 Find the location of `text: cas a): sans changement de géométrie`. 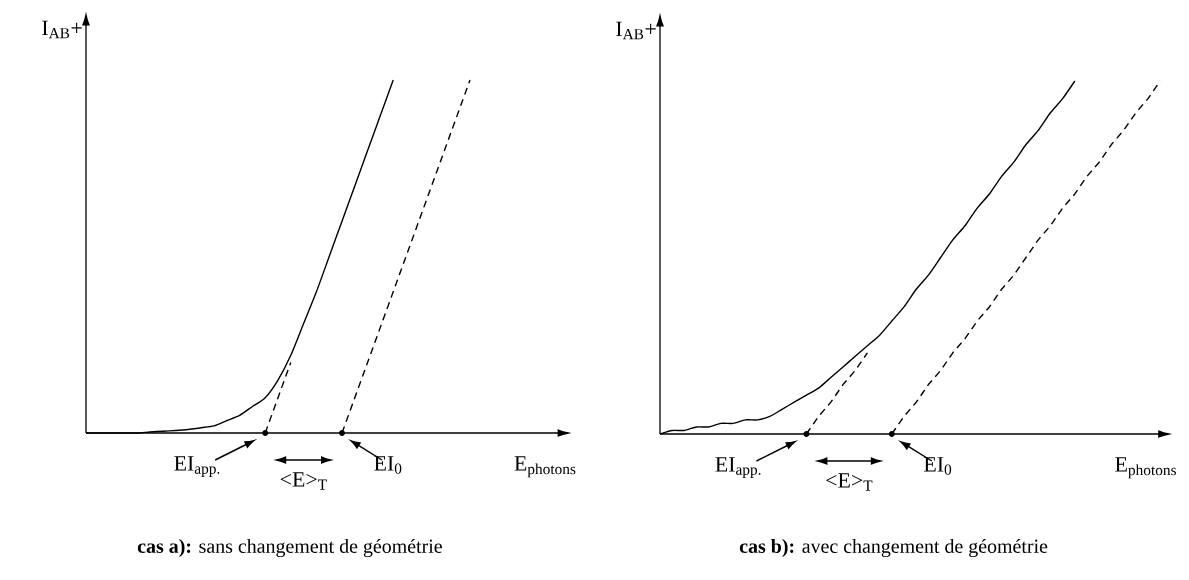

text: cas a): sans changement de géométrie is located at coordinates (289, 548).